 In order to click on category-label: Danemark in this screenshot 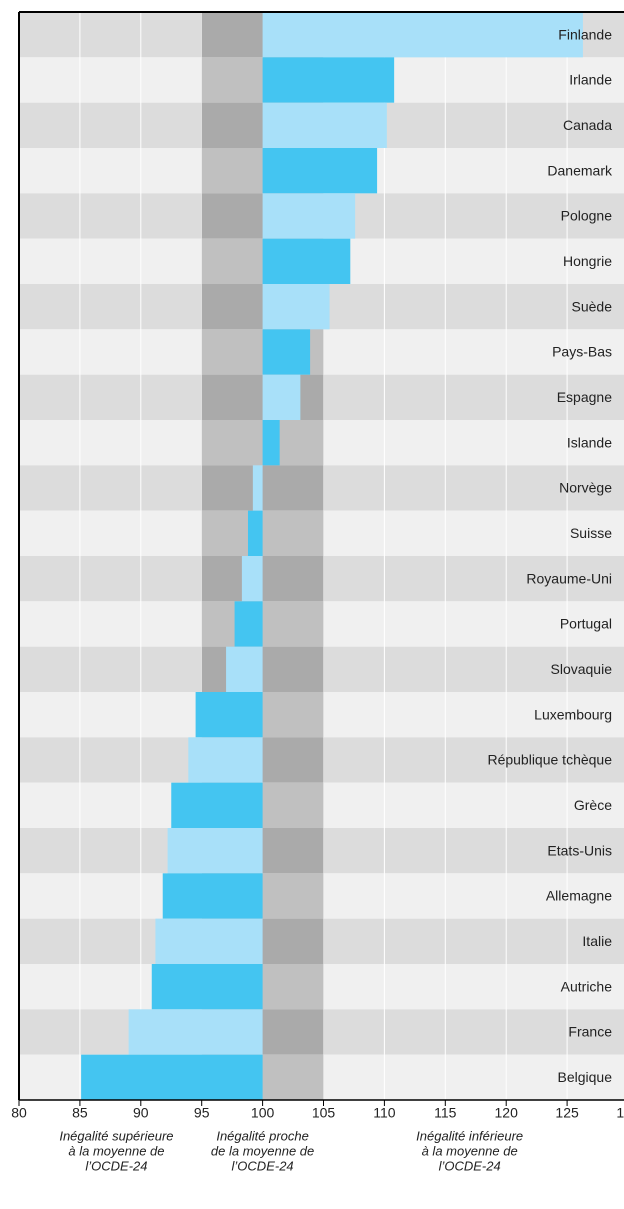, I will do `click(580, 170)`.